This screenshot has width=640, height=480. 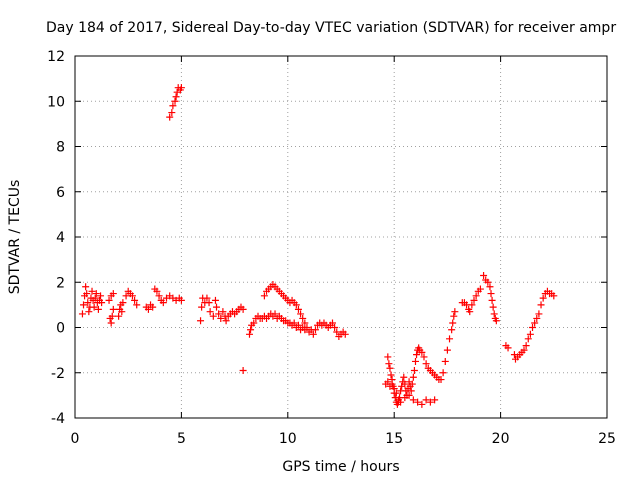 I want to click on y-tick-label: 10, so click(x=56, y=102).